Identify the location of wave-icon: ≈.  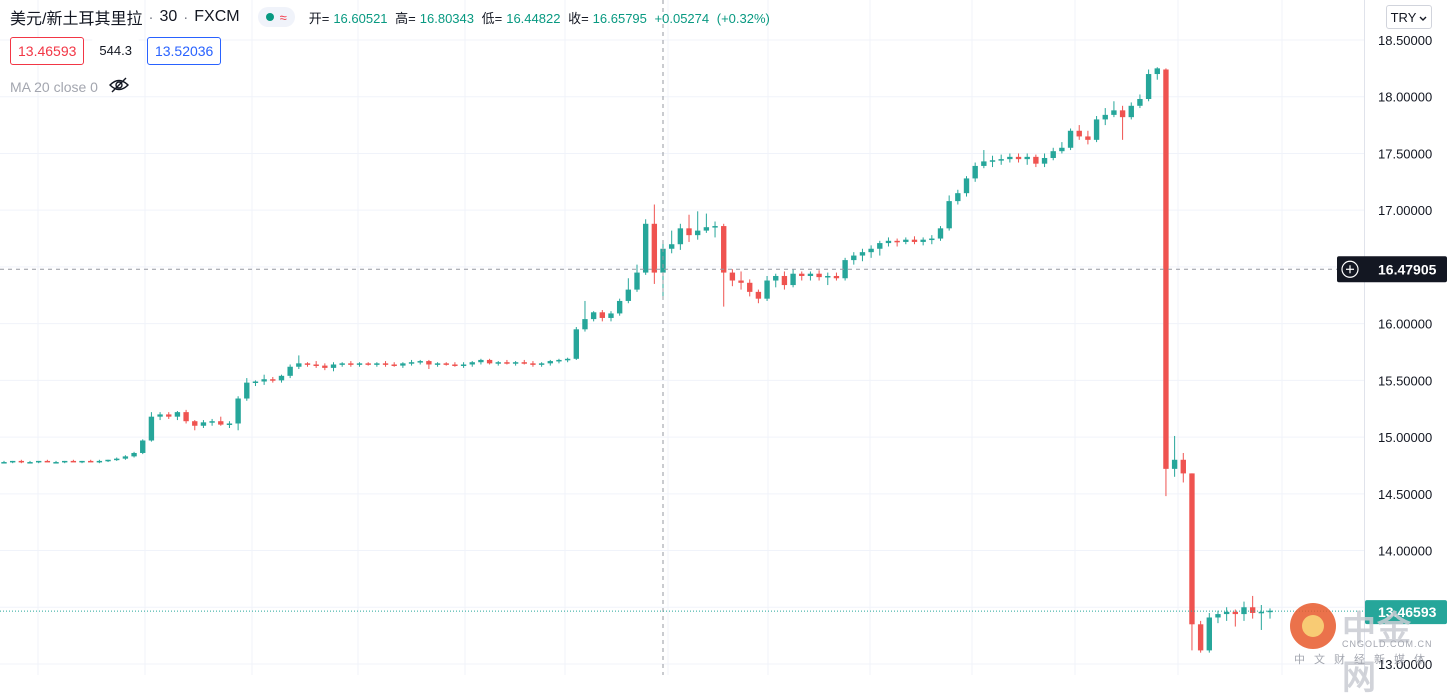
(283, 17).